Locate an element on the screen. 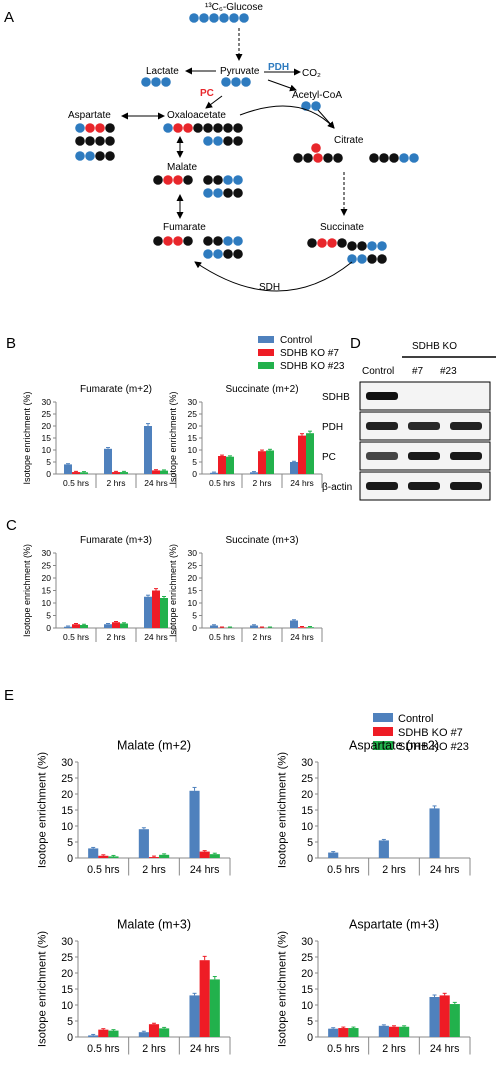  citrate-label: Citrate is located at coordinates (349, 140).